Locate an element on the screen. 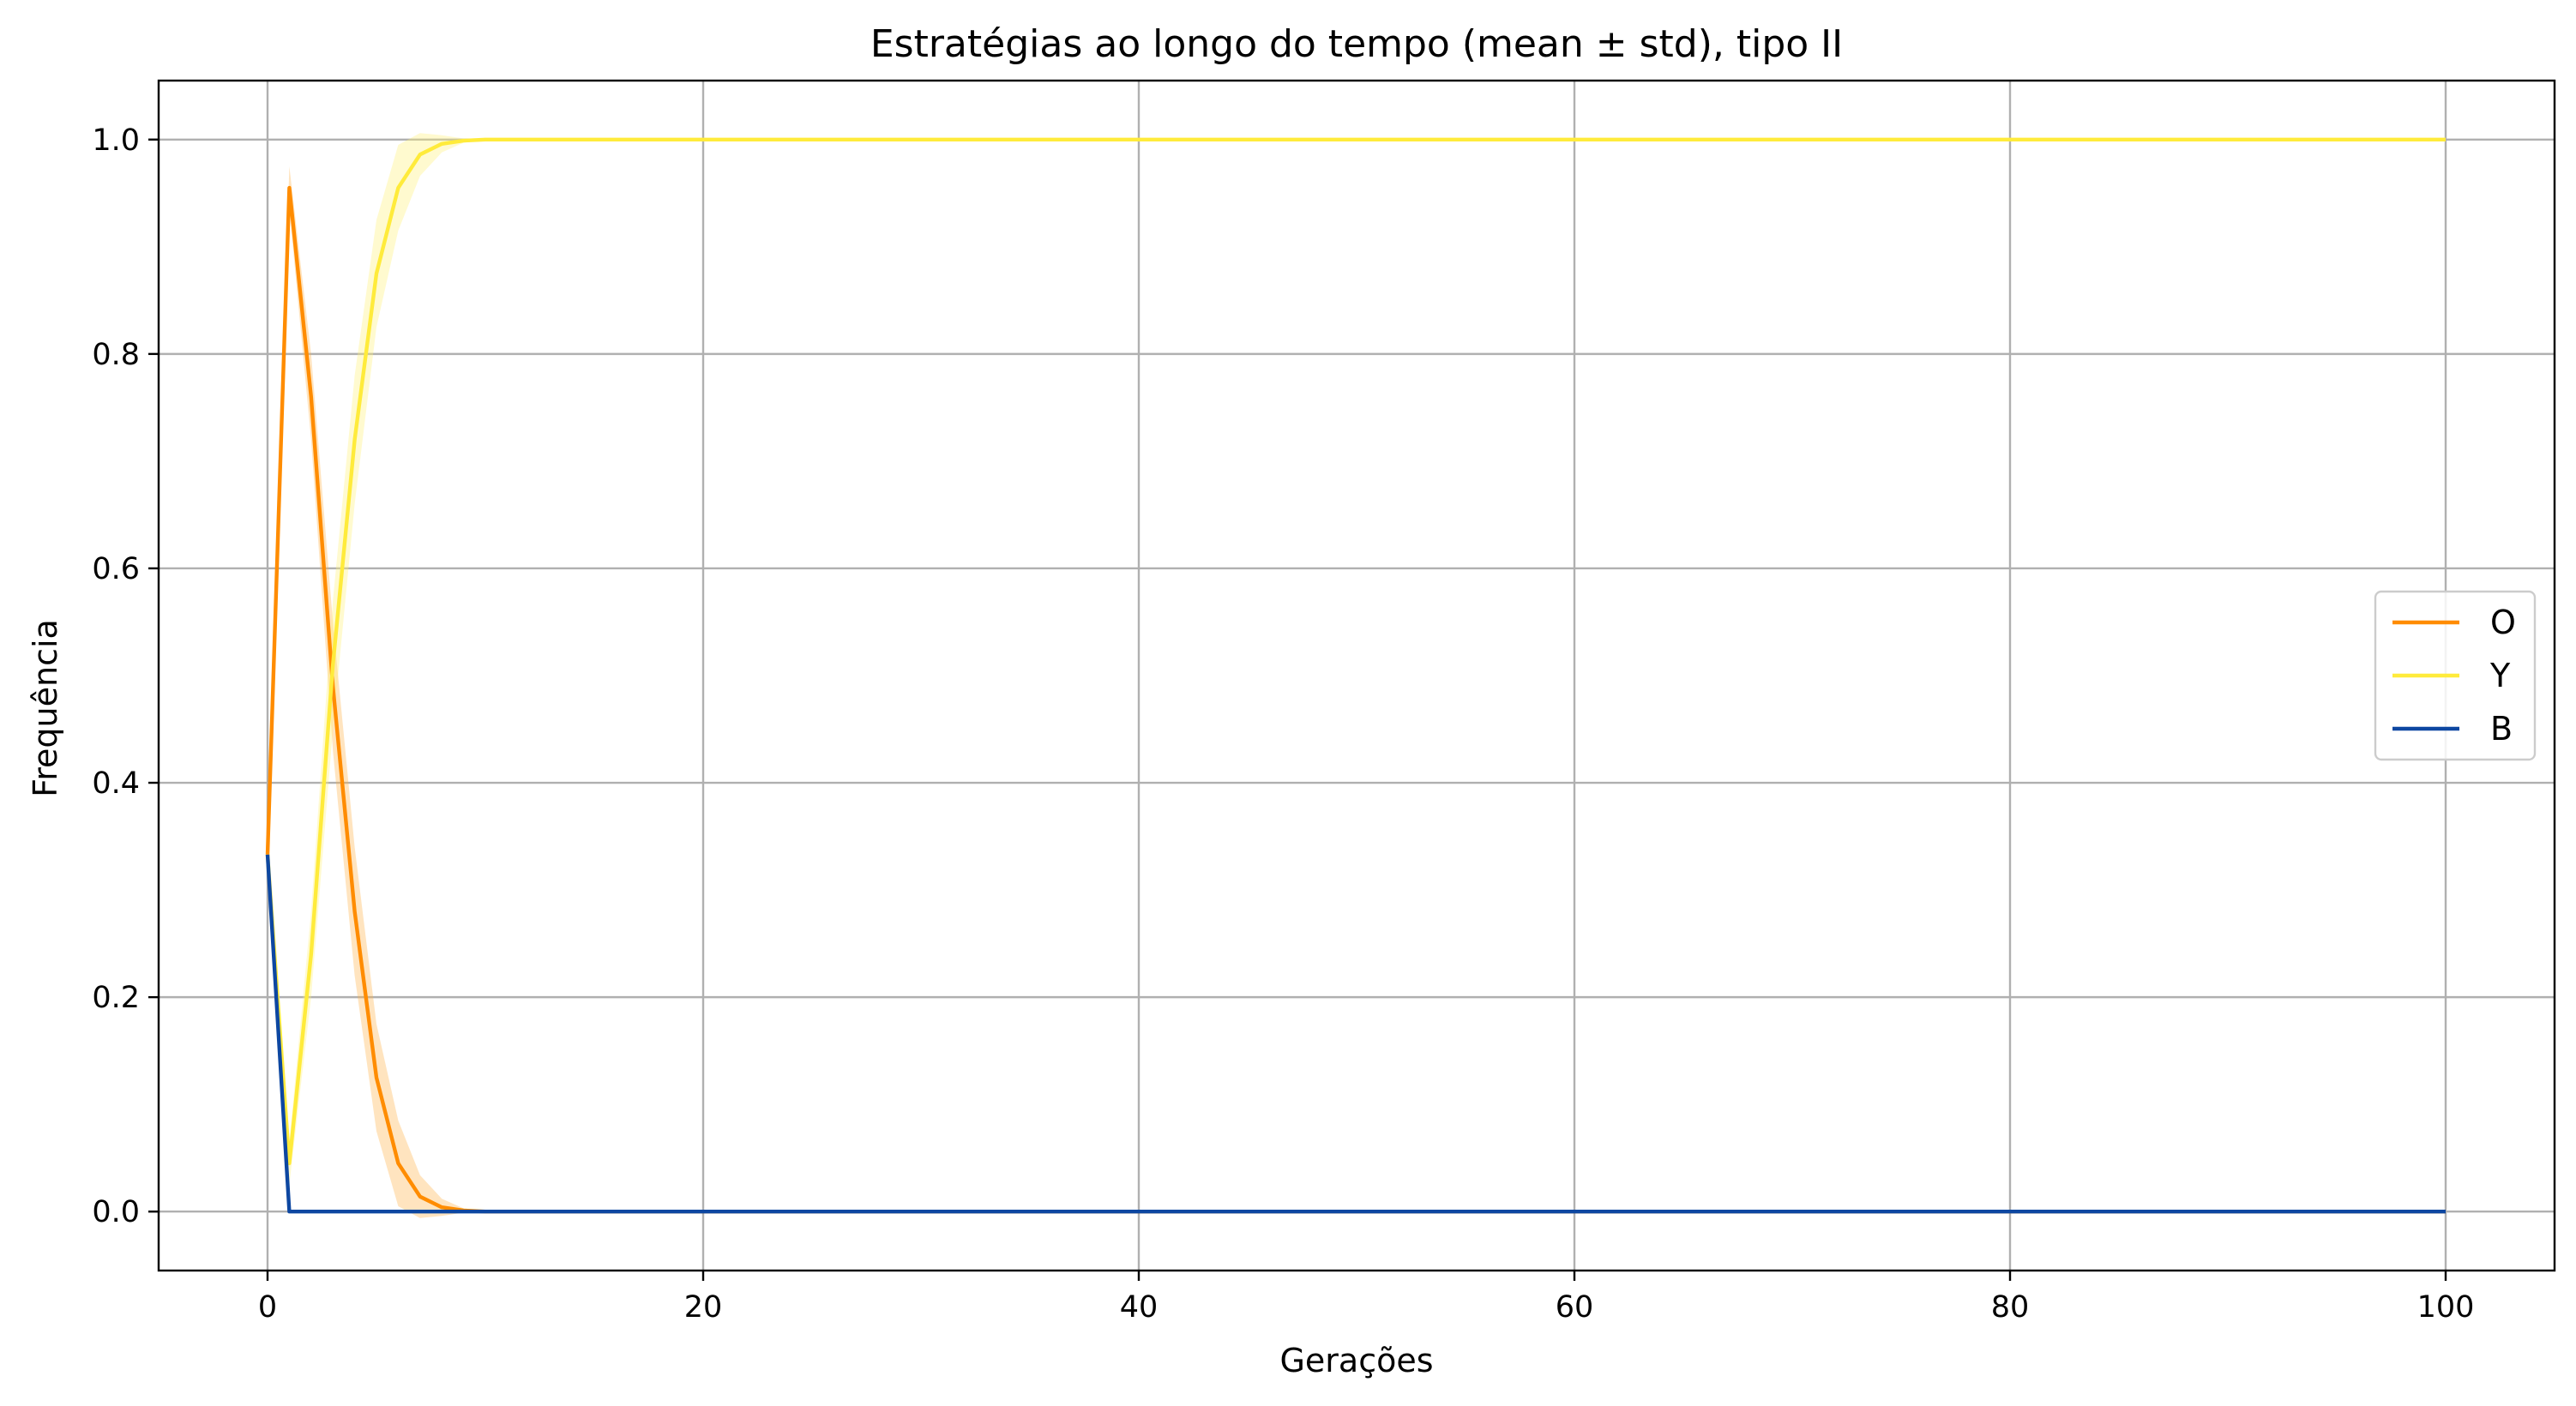 The width and height of the screenshot is (2576, 1406). y-tick-label: 0.8 is located at coordinates (116, 355).